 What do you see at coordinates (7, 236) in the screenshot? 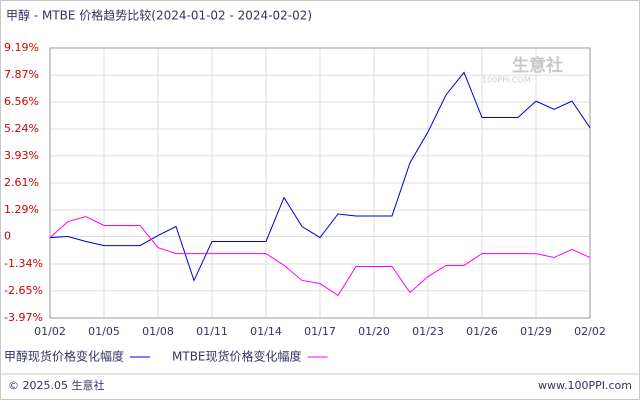
I see `y-tick-label: 0` at bounding box center [7, 236].